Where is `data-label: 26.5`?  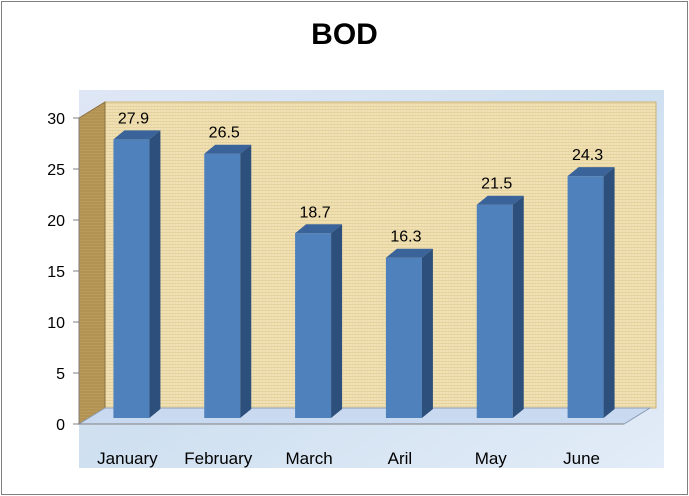
data-label: 26.5 is located at coordinates (224, 133).